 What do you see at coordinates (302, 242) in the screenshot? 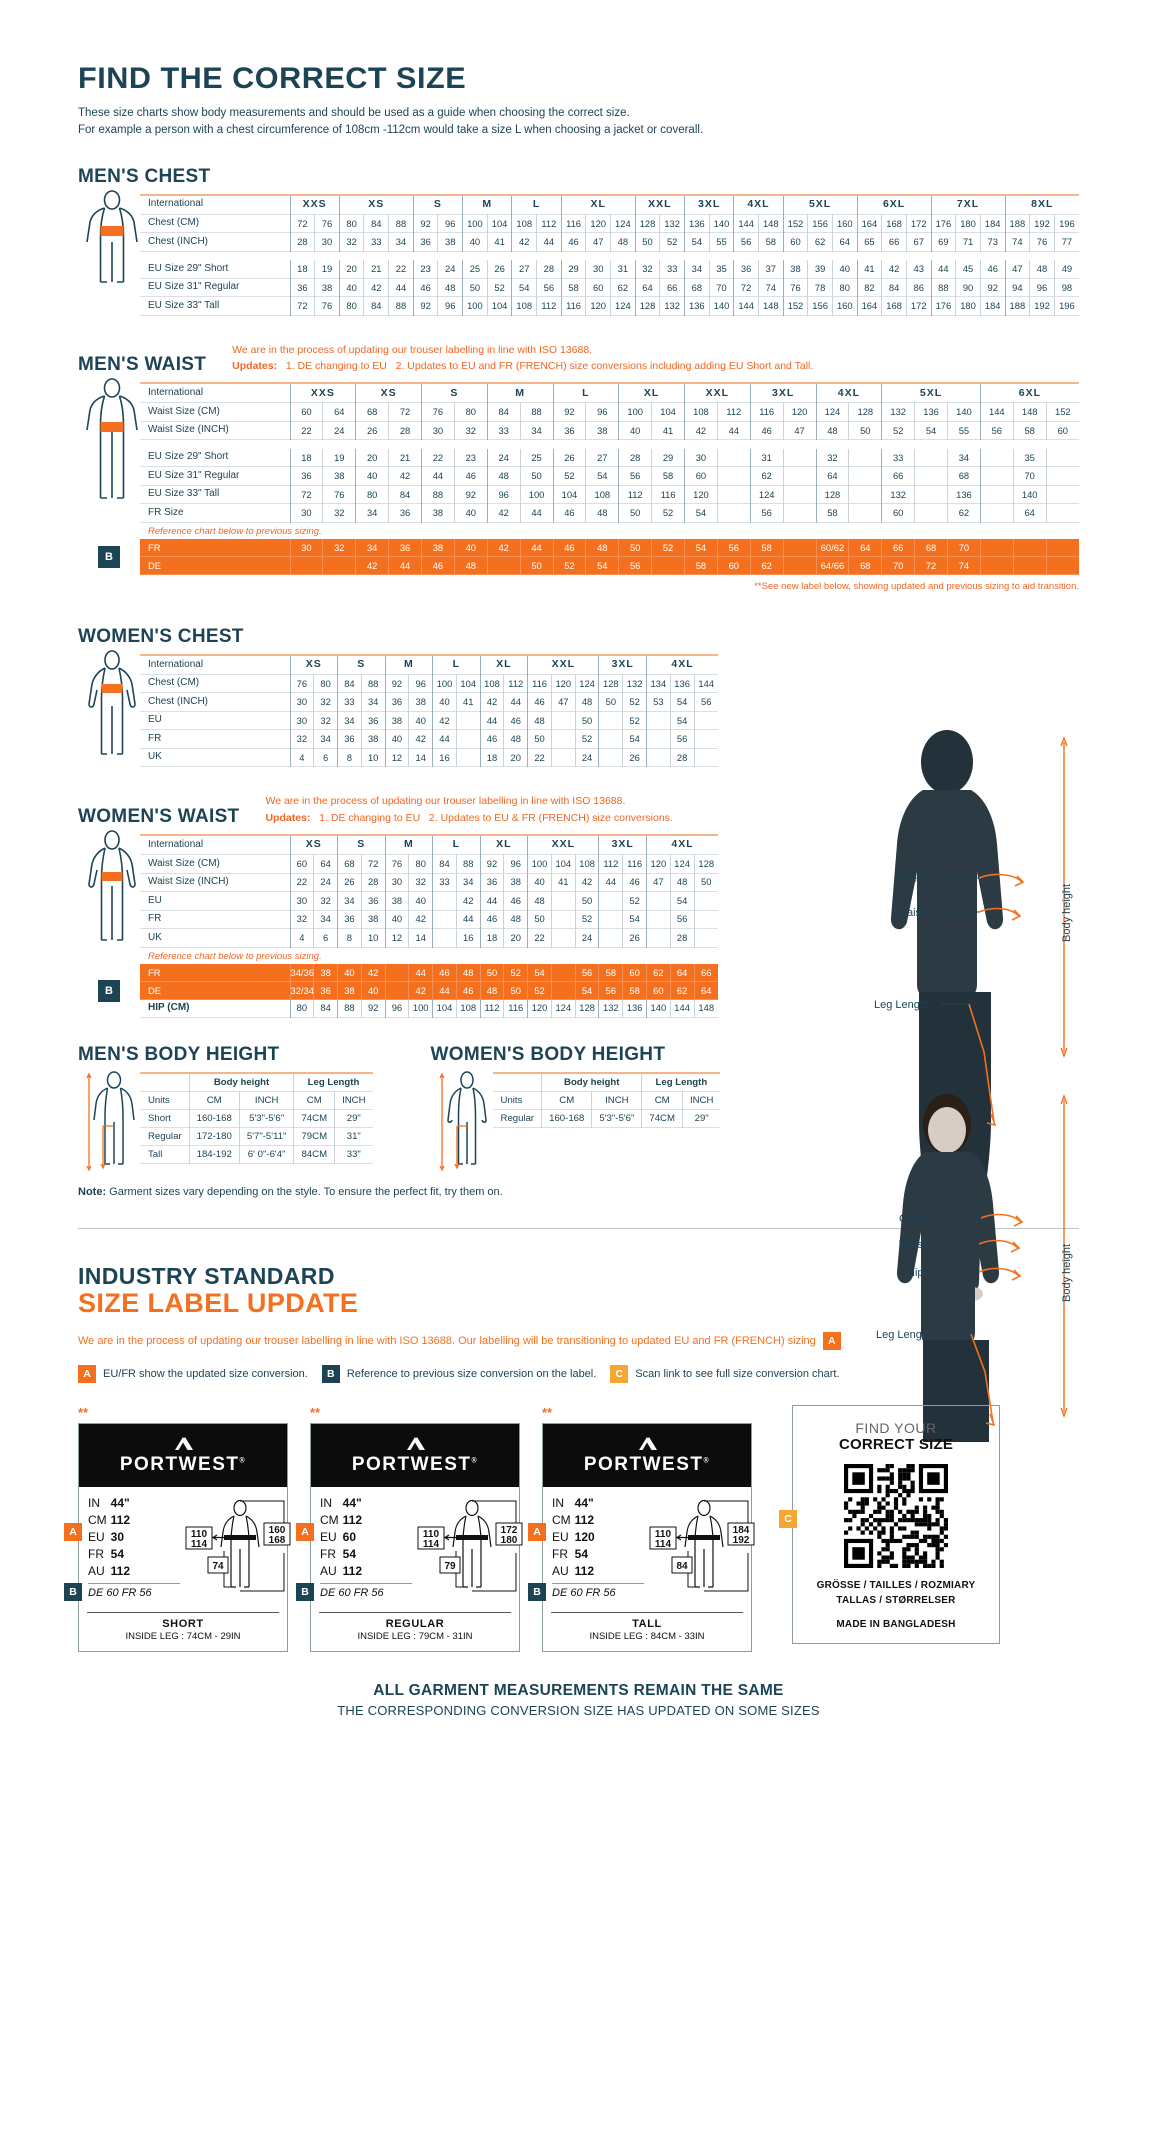
I see `cell: 28` at bounding box center [302, 242].